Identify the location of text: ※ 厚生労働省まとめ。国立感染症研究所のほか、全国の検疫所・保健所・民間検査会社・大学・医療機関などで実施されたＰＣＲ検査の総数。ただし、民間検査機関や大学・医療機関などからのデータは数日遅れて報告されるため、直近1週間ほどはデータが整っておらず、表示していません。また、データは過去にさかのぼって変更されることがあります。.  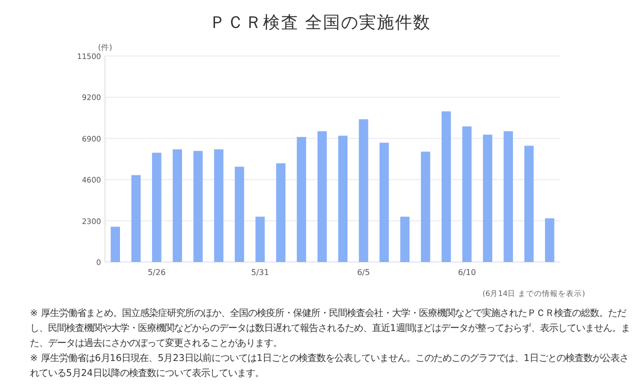
(330, 329).